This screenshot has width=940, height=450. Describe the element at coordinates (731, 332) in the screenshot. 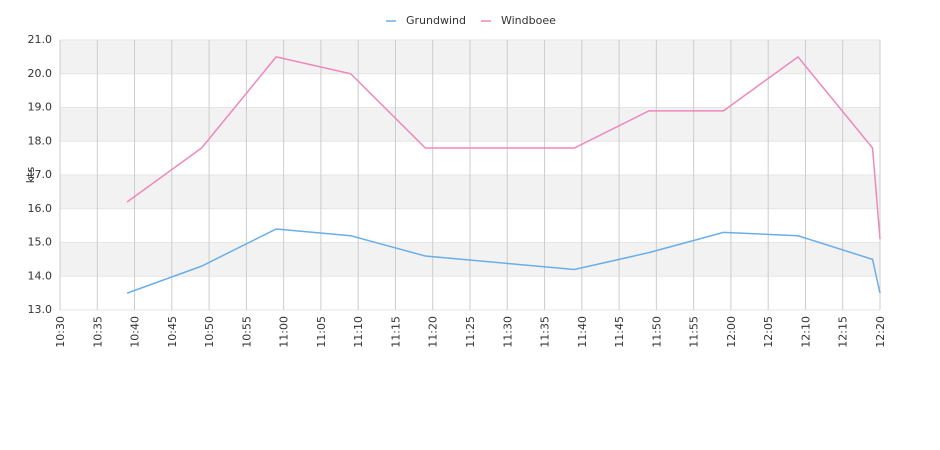

I see `x-tick-label: 12:00` at that location.